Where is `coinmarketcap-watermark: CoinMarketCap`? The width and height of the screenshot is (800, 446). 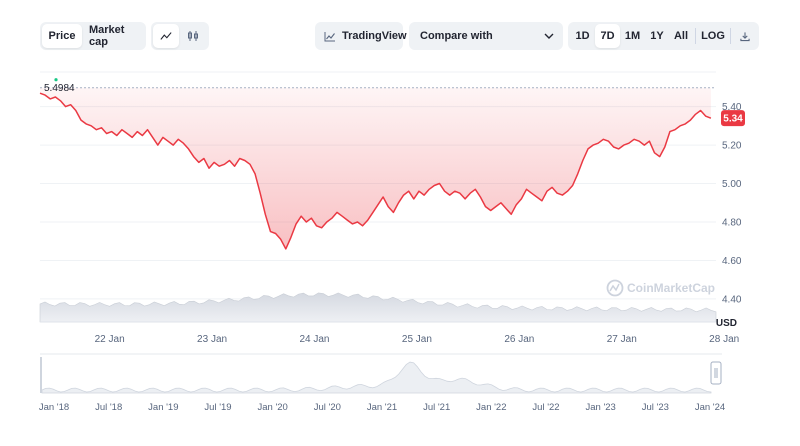 coinmarketcap-watermark: CoinMarketCap is located at coordinates (660, 288).